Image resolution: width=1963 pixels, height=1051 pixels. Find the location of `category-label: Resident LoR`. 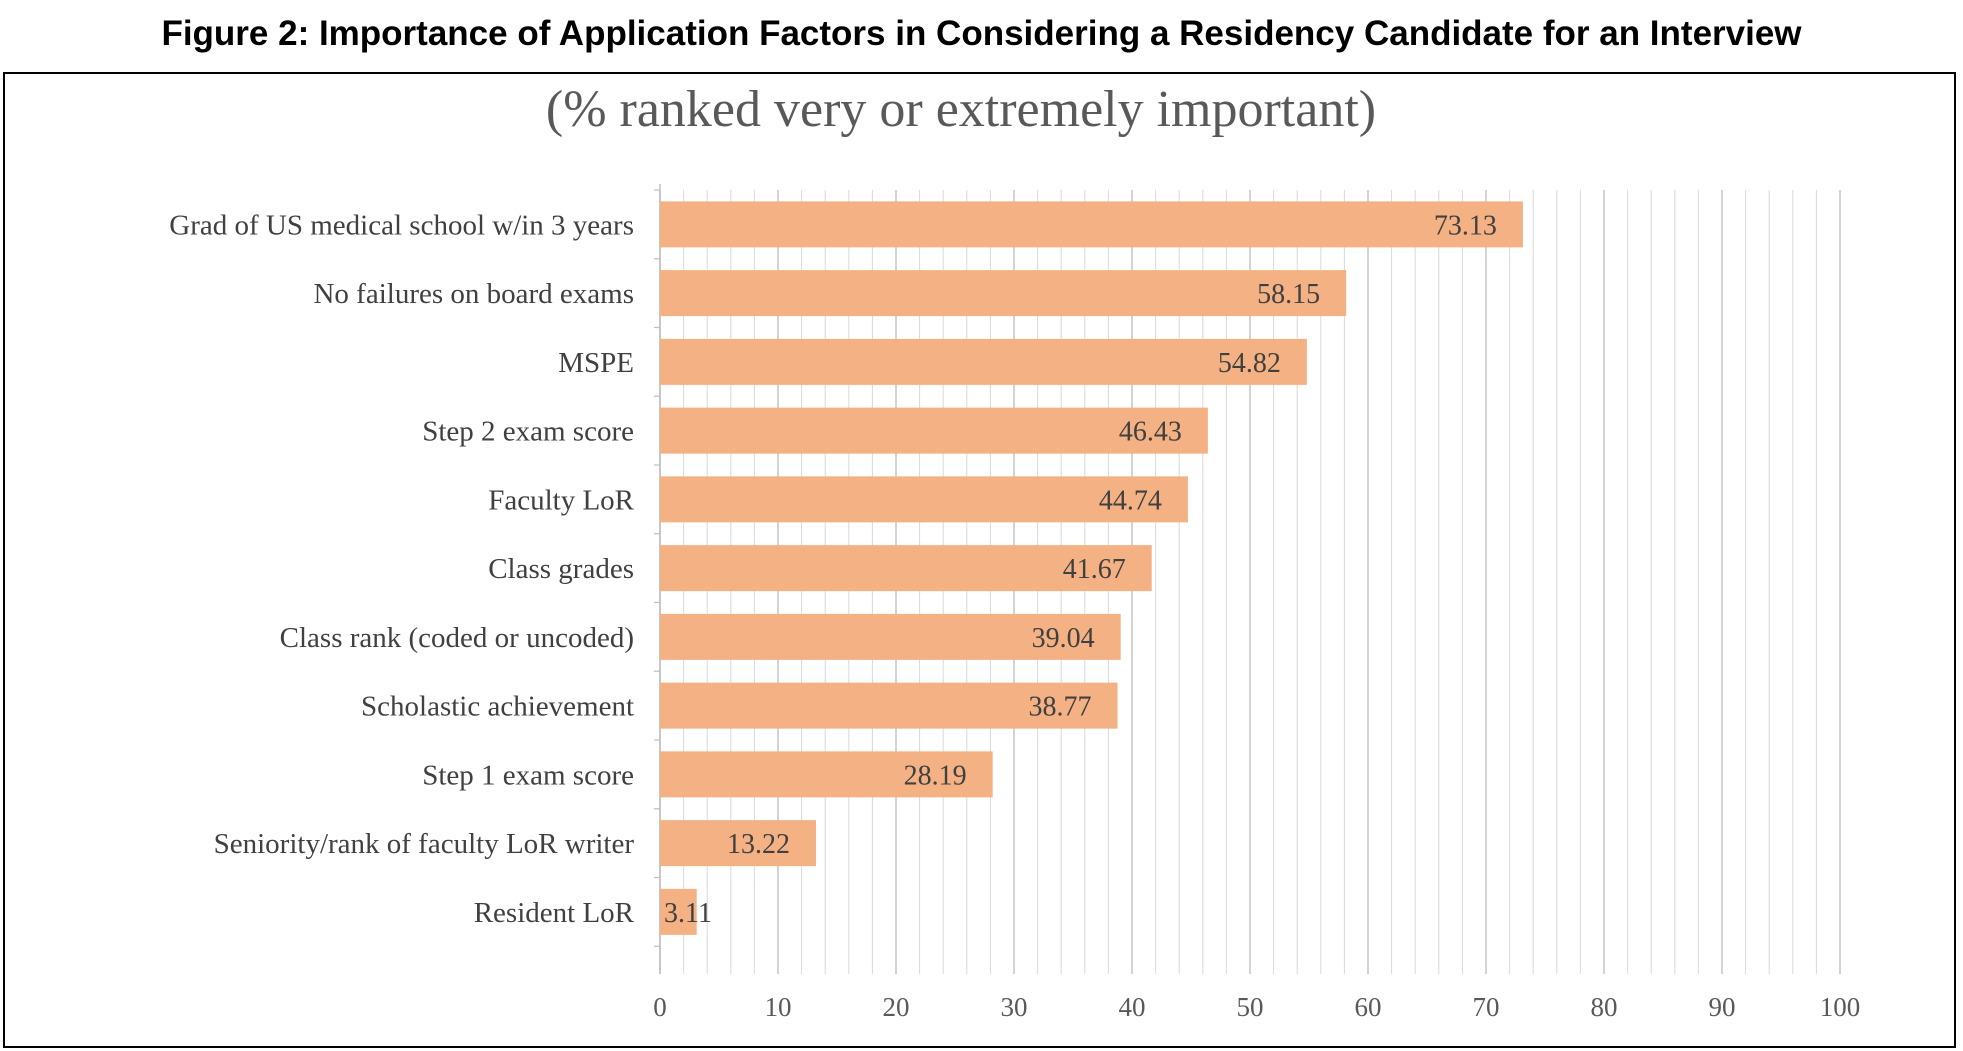

category-label: Resident LoR is located at coordinates (554, 913).